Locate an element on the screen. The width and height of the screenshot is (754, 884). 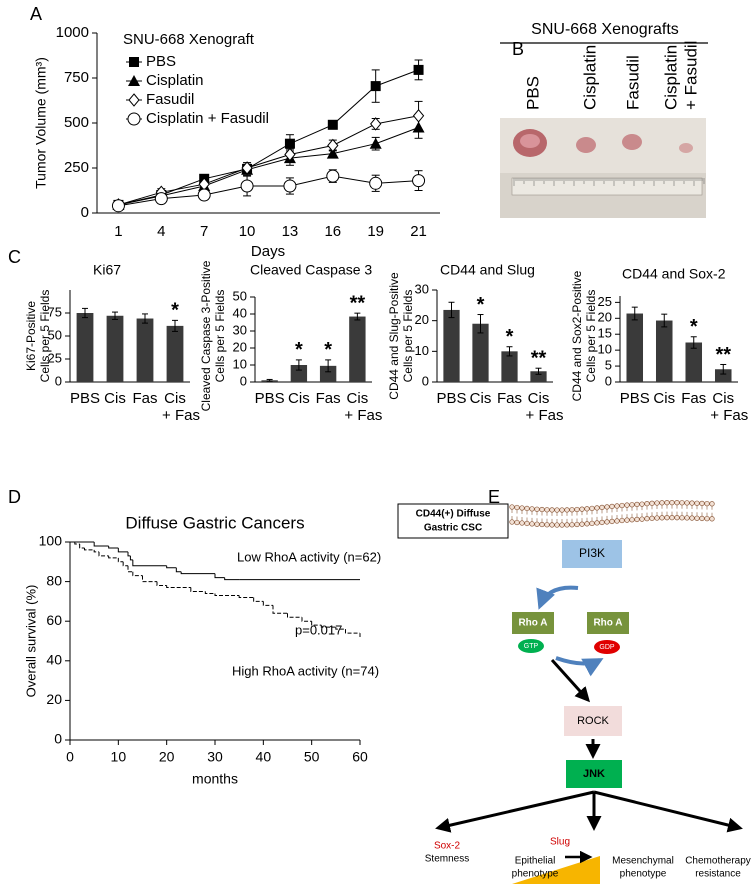
x-tick-label: 10 is located at coordinates (119, 757).